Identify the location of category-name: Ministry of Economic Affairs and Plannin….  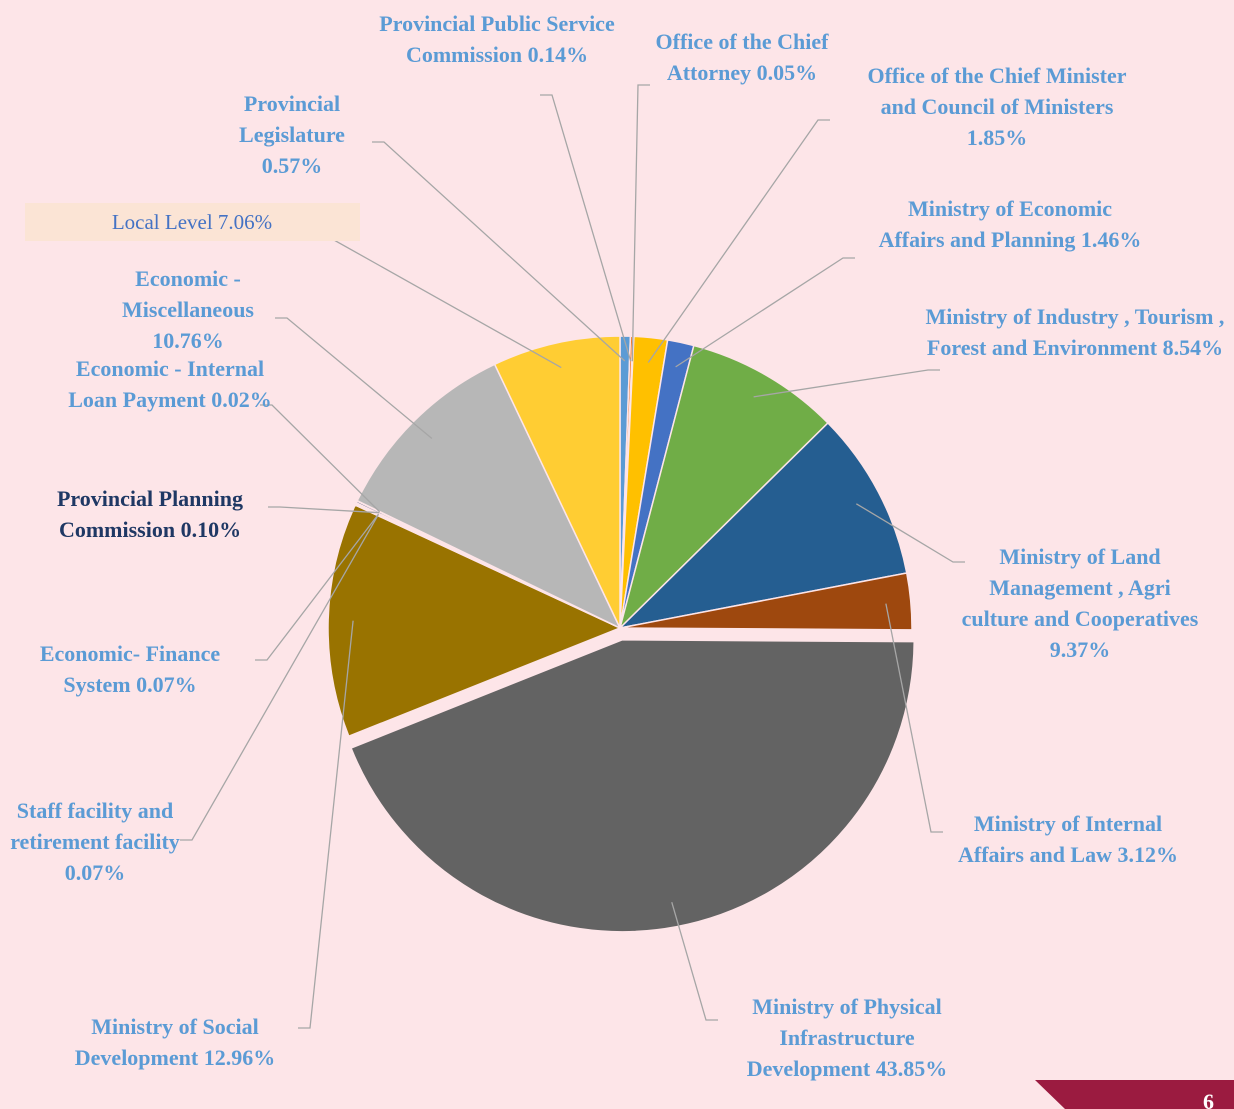
(995, 224).